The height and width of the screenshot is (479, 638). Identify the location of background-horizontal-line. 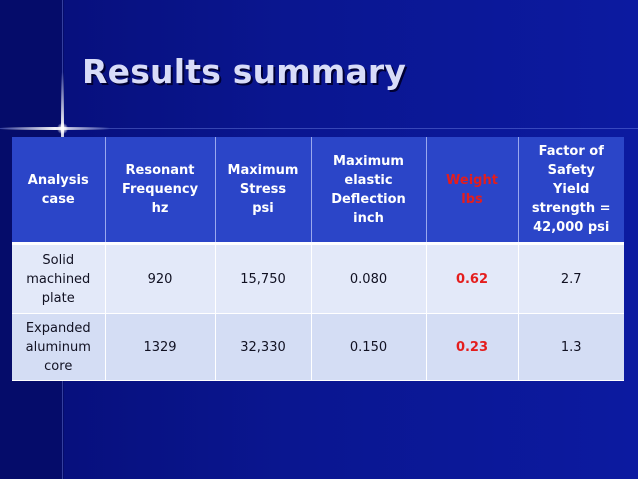
(319, 128).